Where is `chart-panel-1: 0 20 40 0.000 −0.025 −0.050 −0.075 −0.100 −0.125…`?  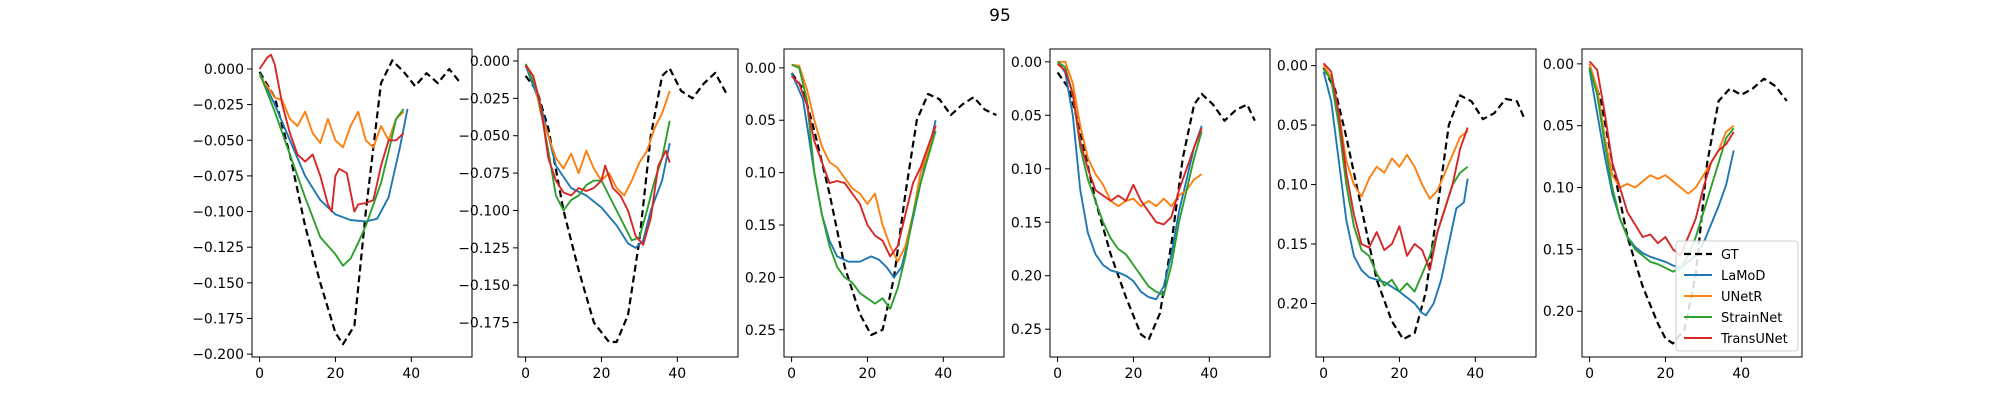 chart-panel-1: 0 20 40 0.000 −0.025 −0.050 −0.075 −0.100 −0.125… is located at coordinates (332, 215).